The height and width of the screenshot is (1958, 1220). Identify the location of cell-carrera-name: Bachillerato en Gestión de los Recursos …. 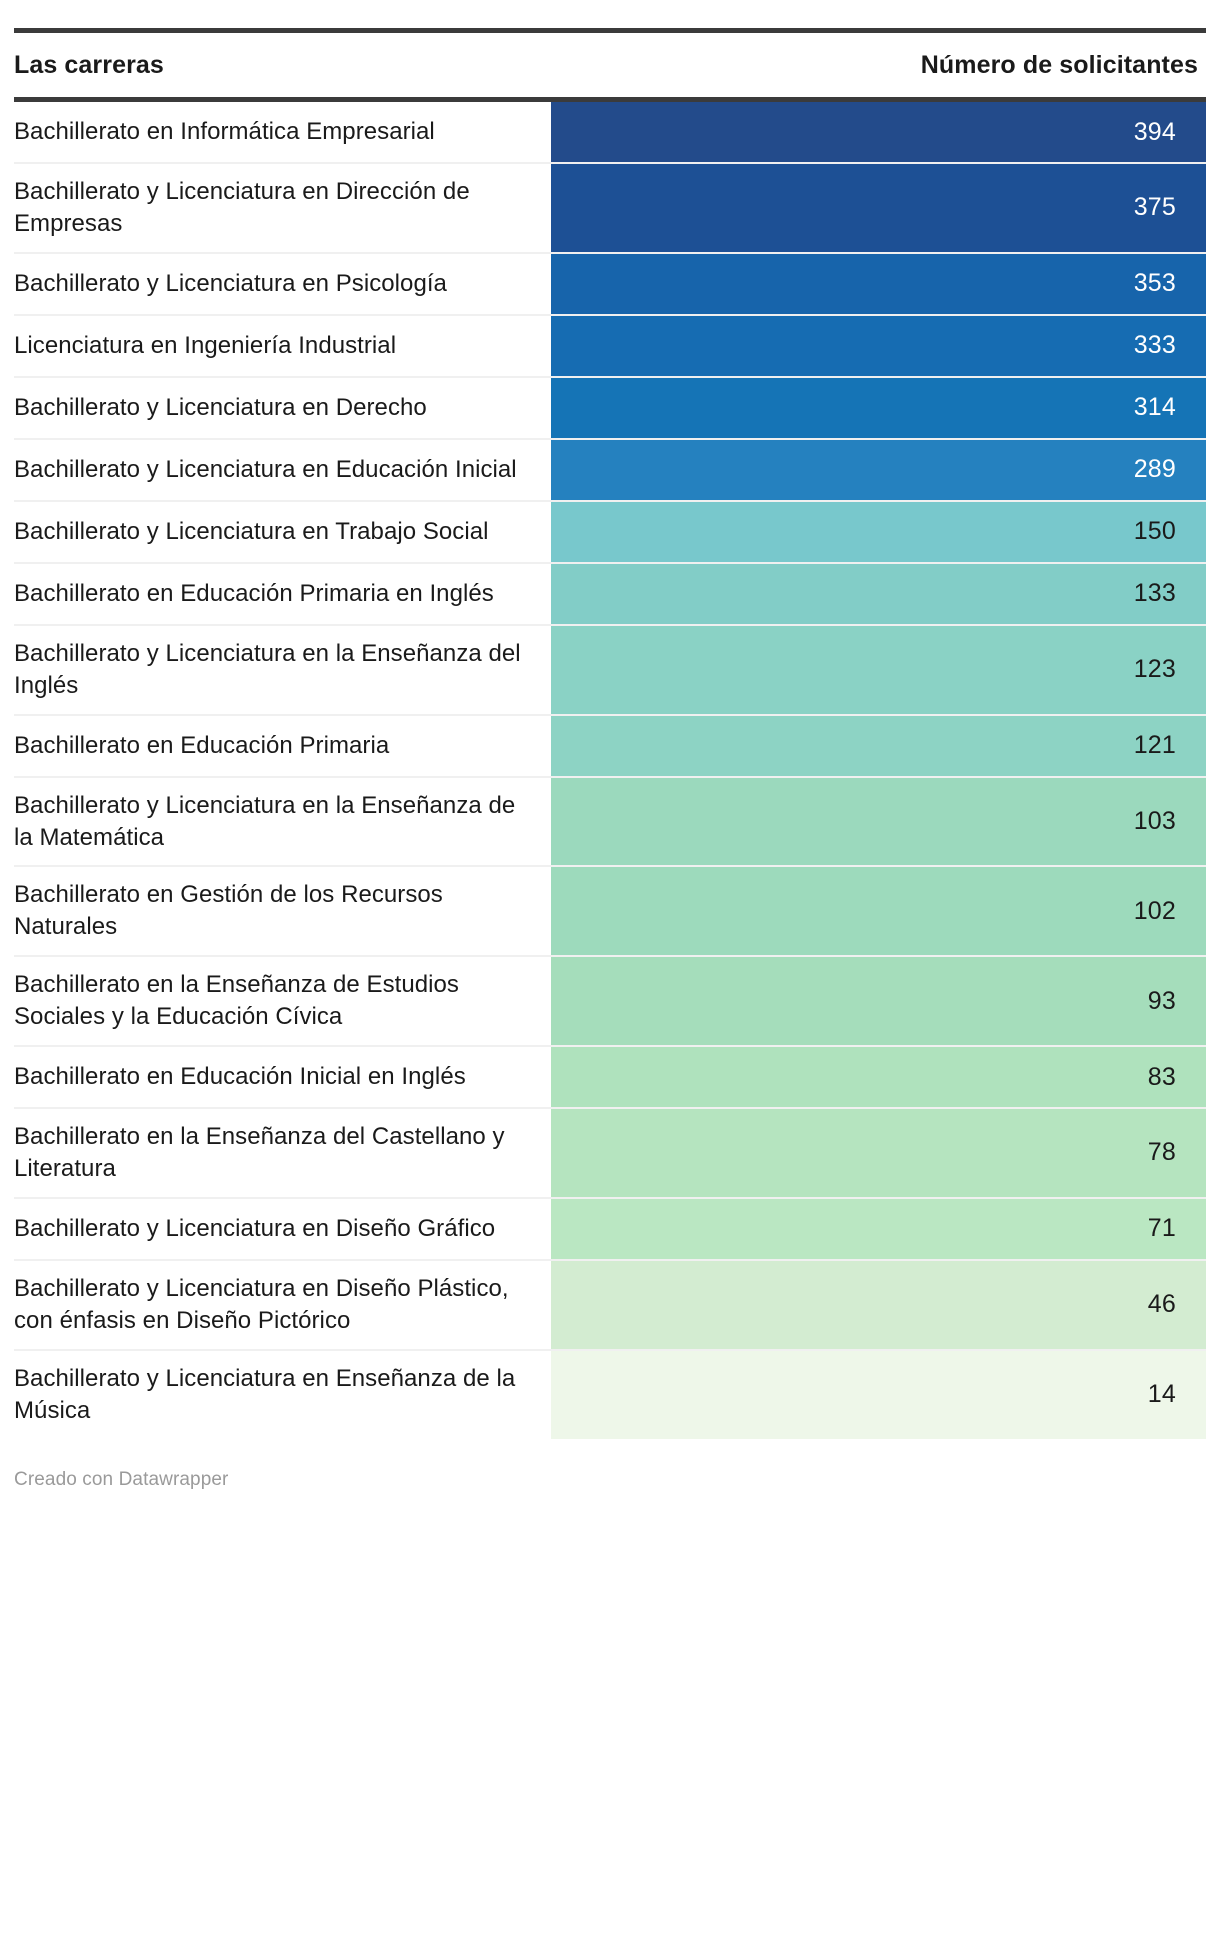
(228, 911).